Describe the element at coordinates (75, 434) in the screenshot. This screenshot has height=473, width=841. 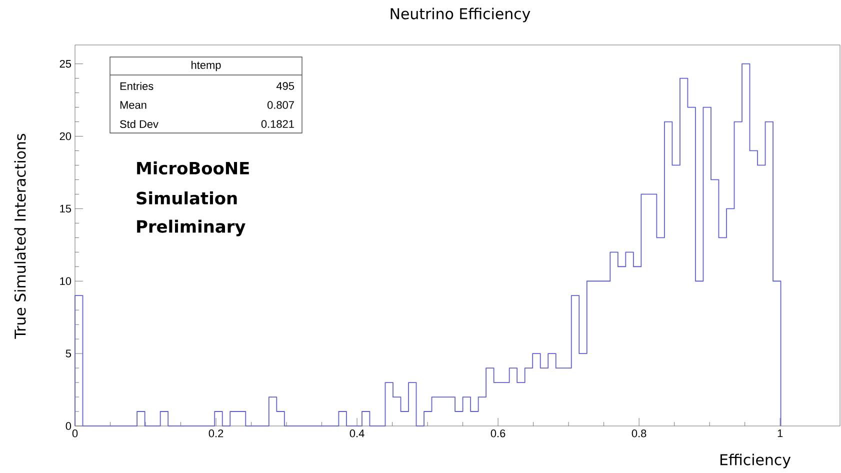
I see `x-tick-label: 0` at that location.